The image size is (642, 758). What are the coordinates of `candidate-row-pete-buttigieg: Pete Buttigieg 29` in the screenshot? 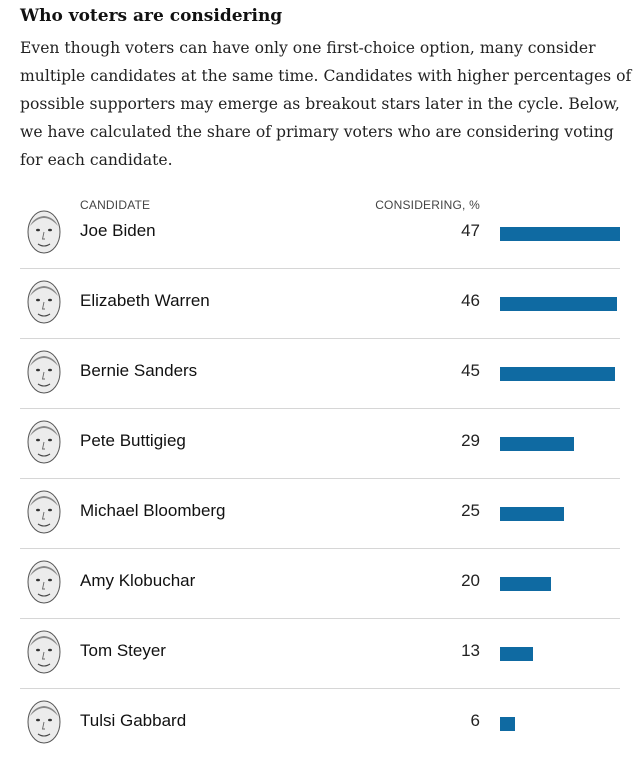 It's located at (320, 443).